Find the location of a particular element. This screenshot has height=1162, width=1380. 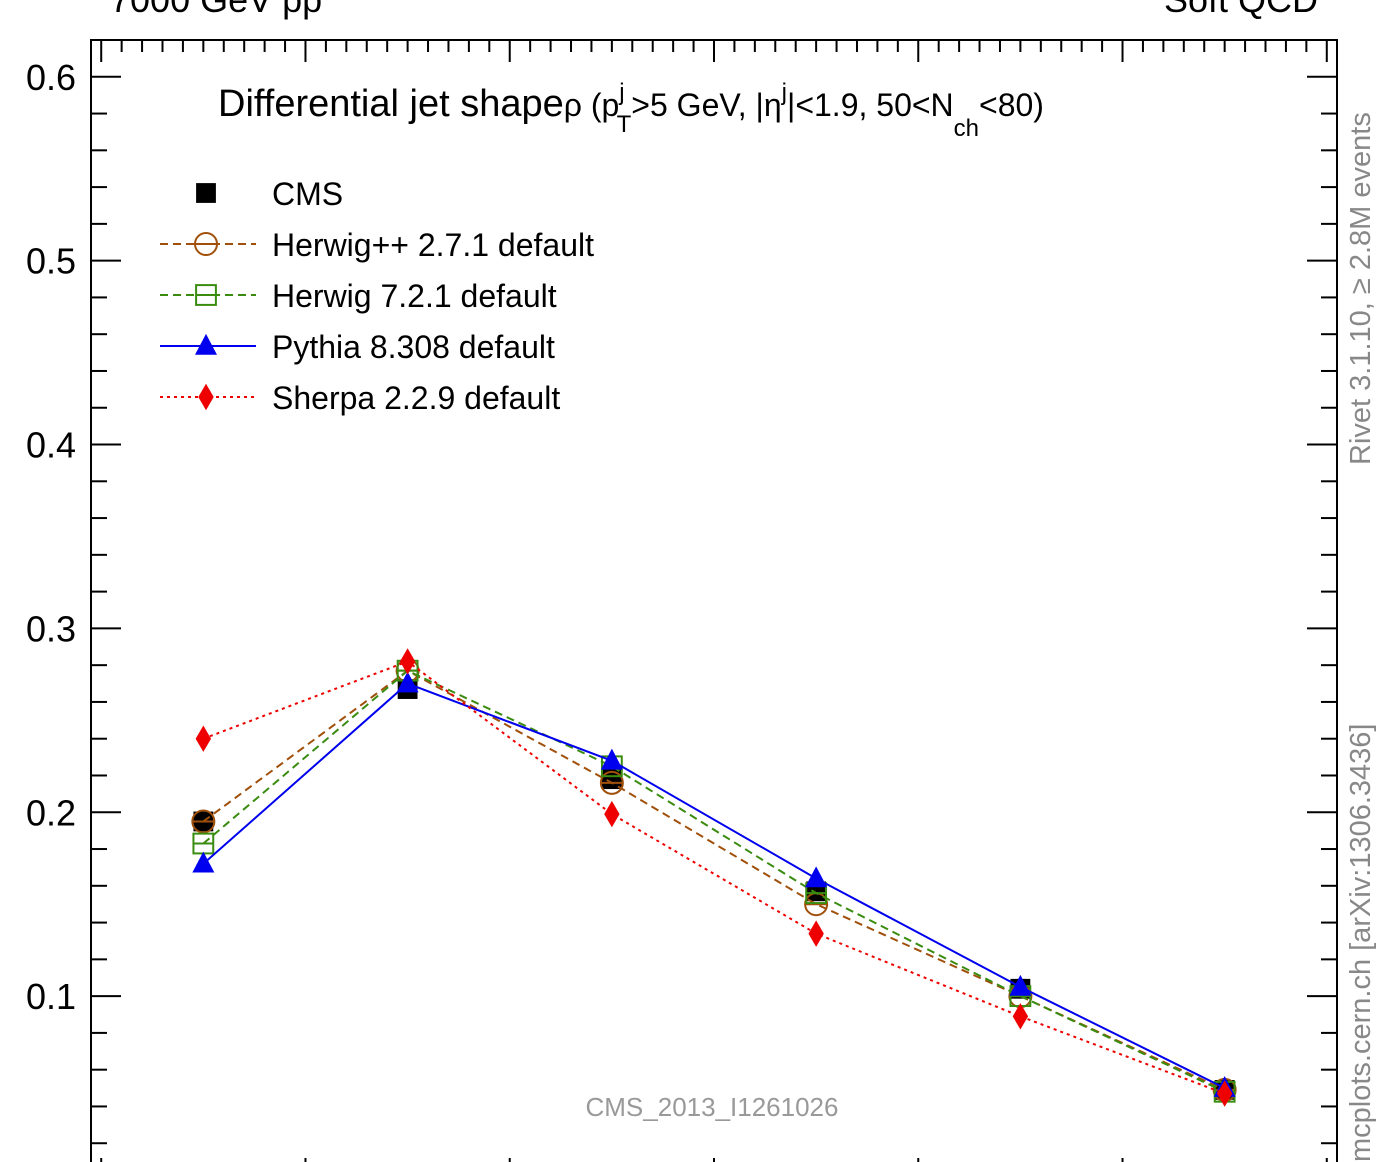

analysis-watermark: CMS_2013_I1261026 is located at coordinates (712, 1107).